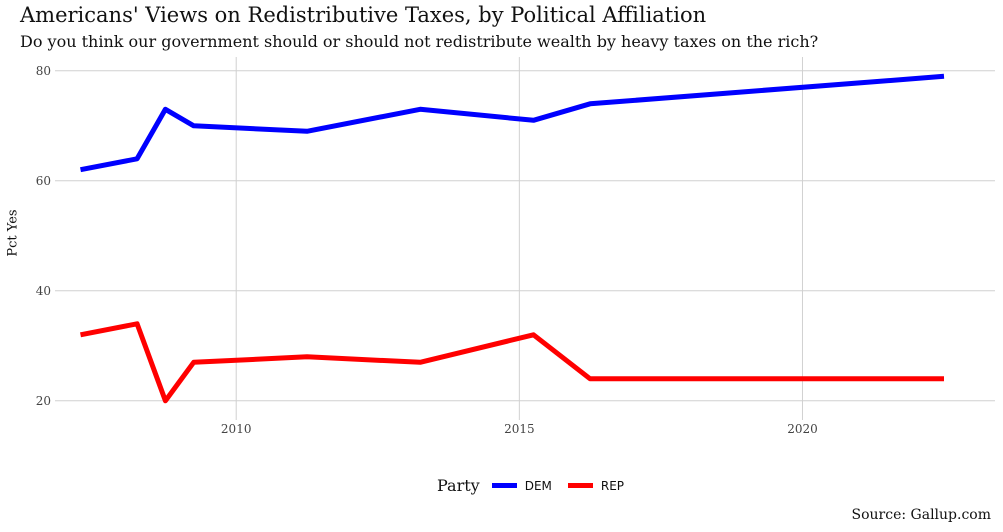 The image size is (1003, 532). Describe the element at coordinates (458, 485) in the screenshot. I see `legend-title: Party` at that location.